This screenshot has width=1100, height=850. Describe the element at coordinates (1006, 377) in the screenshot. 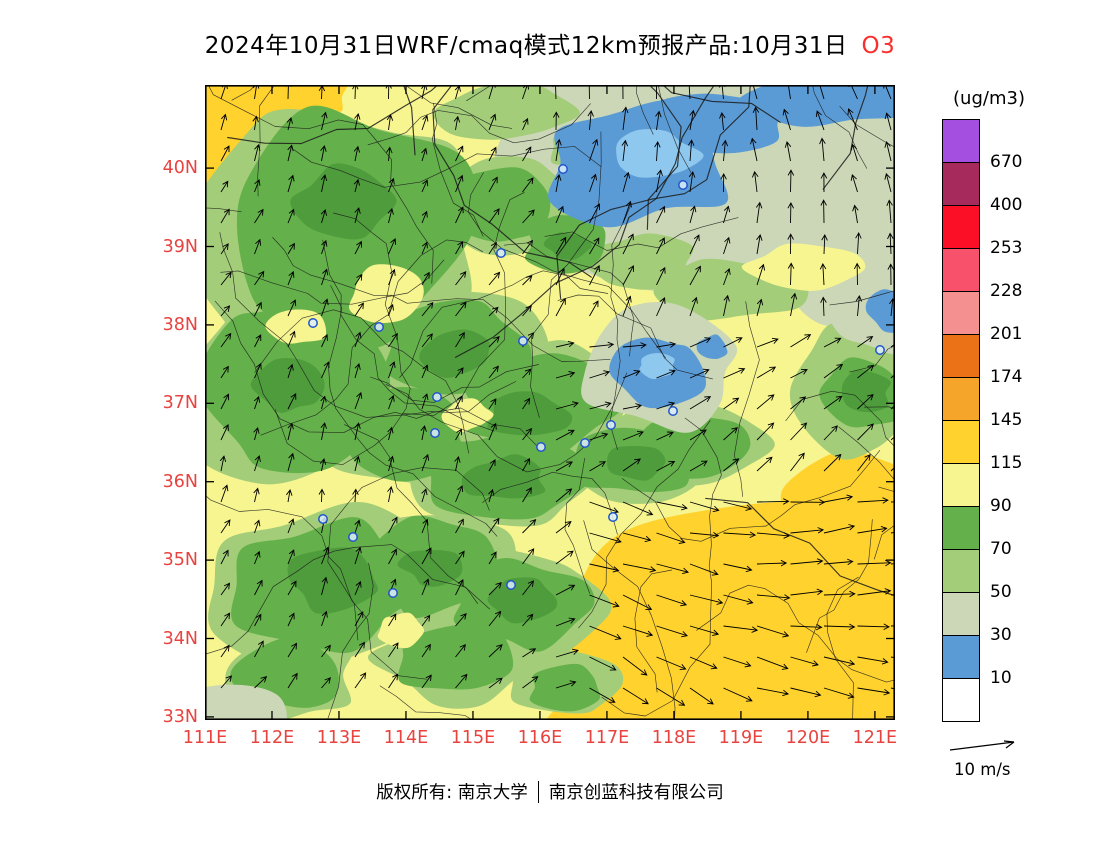

I see `legend-value-label: 174` at that location.